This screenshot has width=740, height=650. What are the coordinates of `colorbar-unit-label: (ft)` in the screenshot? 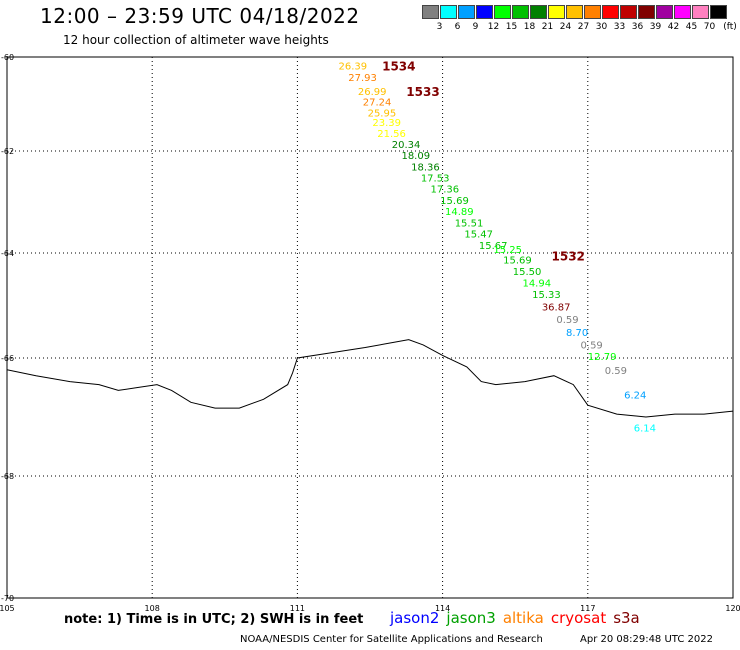 It's located at (730, 27).